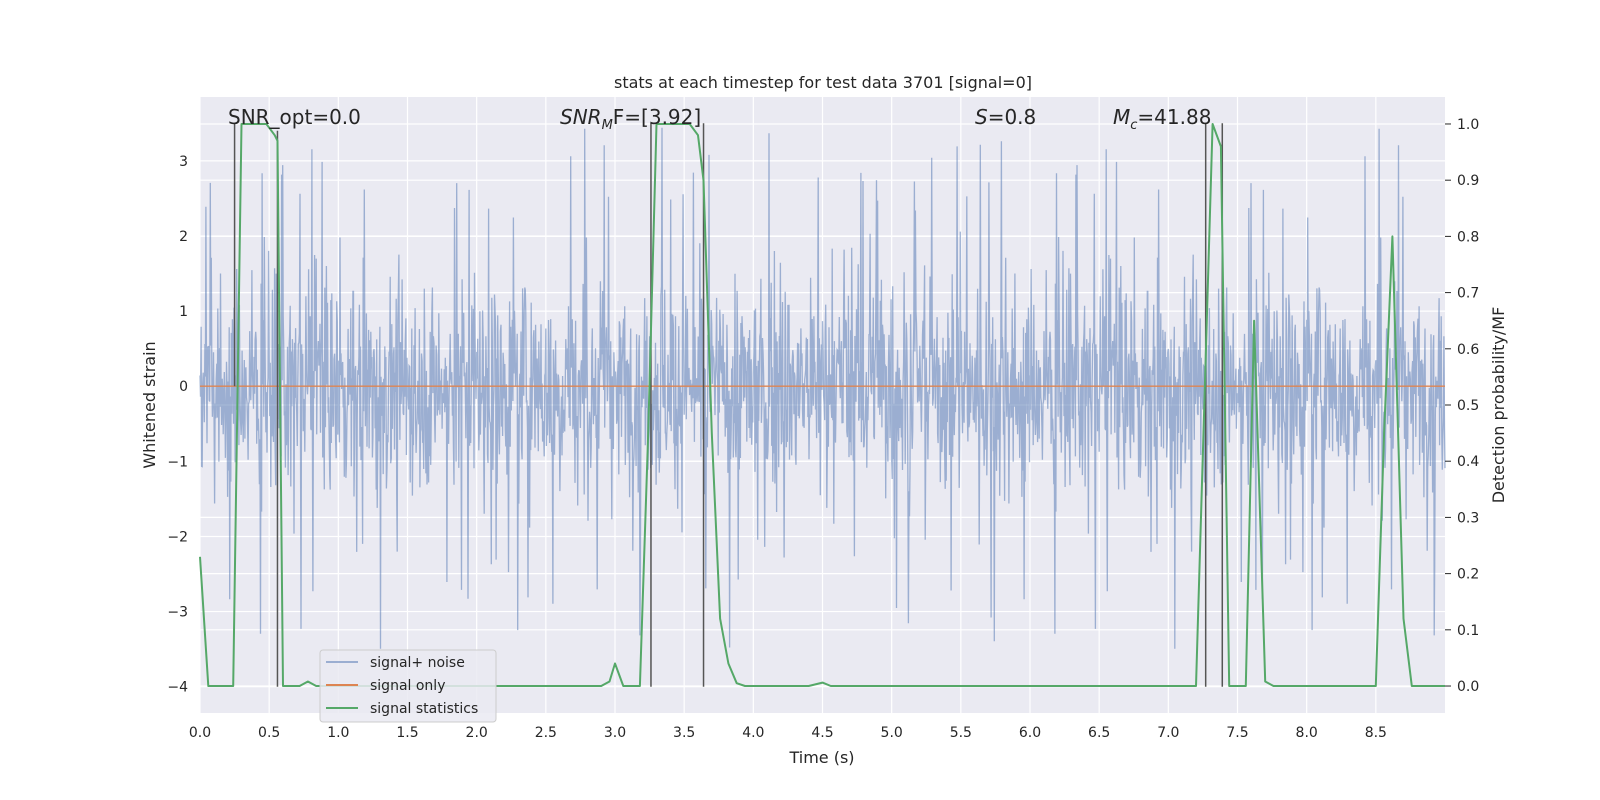  What do you see at coordinates (177, 537) in the screenshot?
I see `y-tick-label: −2` at bounding box center [177, 537].